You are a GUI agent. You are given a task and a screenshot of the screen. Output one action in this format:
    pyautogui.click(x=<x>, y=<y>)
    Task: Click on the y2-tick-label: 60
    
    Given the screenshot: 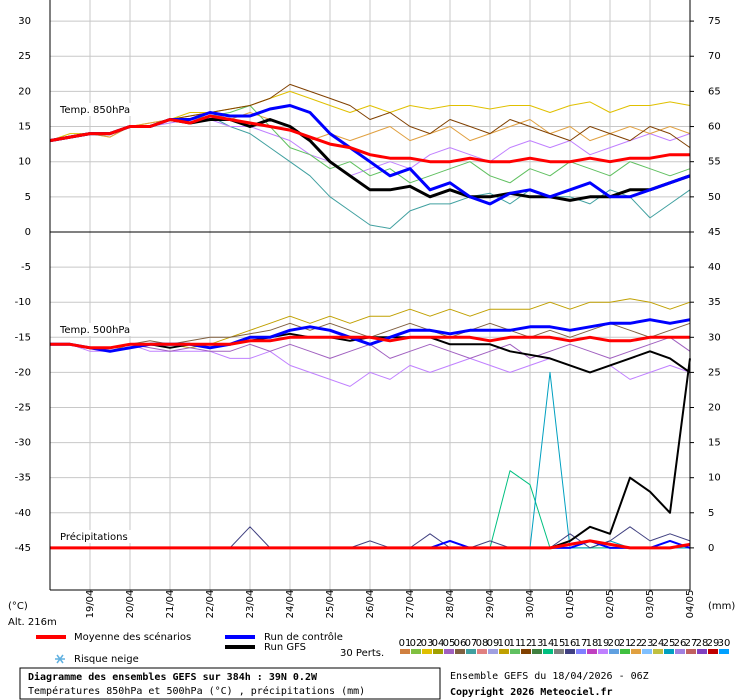 What is the action you would take?
    pyautogui.click(x=714, y=127)
    